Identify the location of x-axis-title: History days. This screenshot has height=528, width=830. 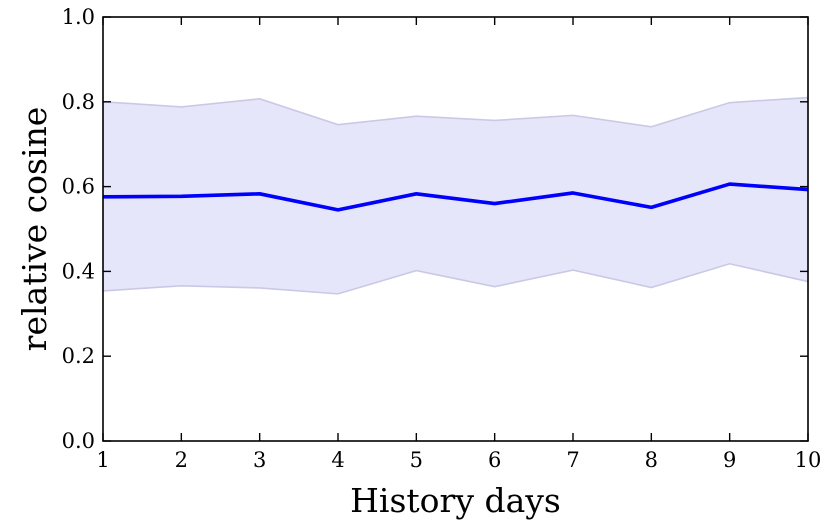
(455, 500).